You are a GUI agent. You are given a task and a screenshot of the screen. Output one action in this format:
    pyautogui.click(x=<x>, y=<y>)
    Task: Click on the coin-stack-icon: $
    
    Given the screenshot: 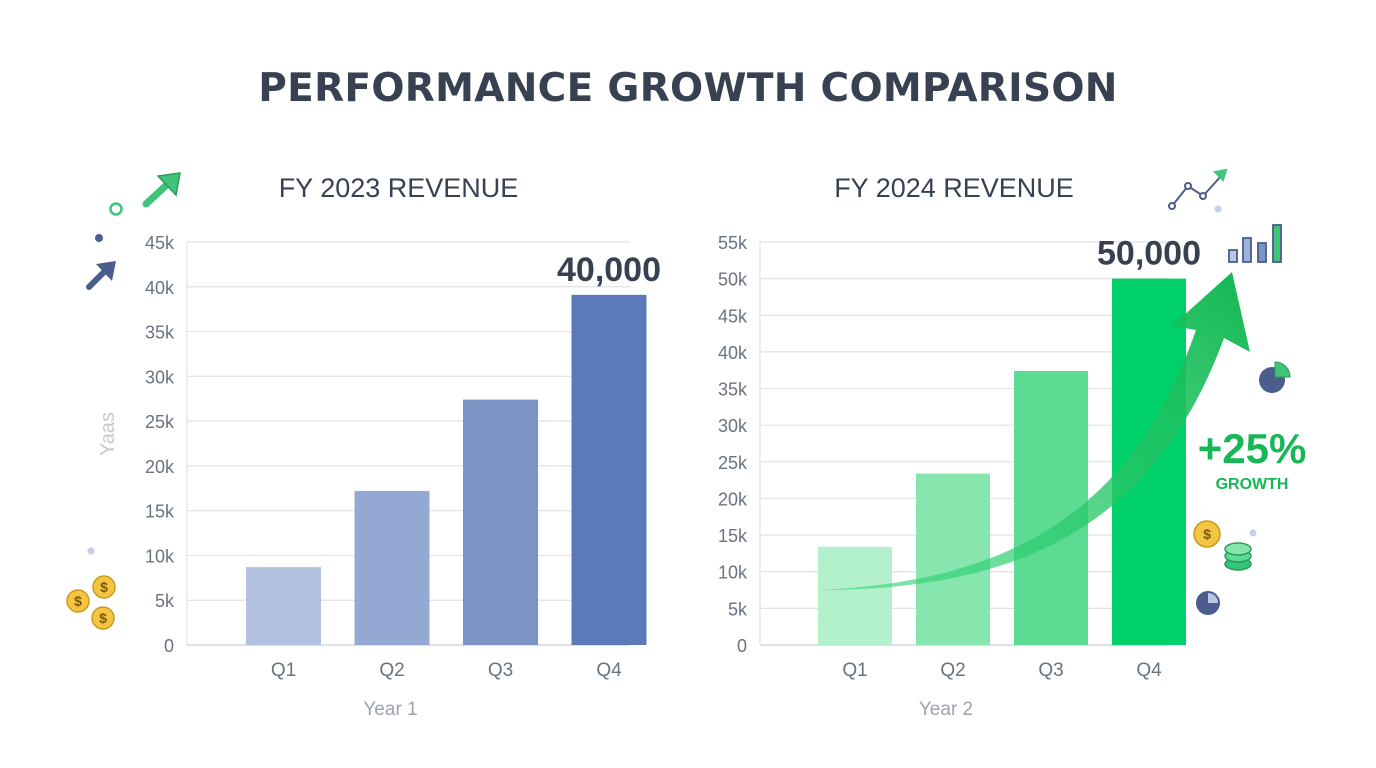 What is the action you would take?
    pyautogui.click(x=1222, y=545)
    